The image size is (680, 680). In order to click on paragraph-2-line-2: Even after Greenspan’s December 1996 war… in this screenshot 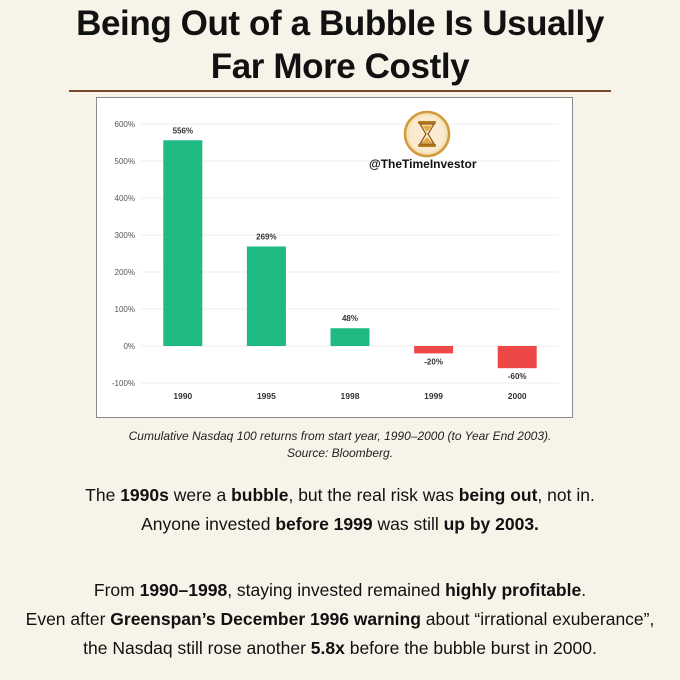, I will do `click(340, 619)`.